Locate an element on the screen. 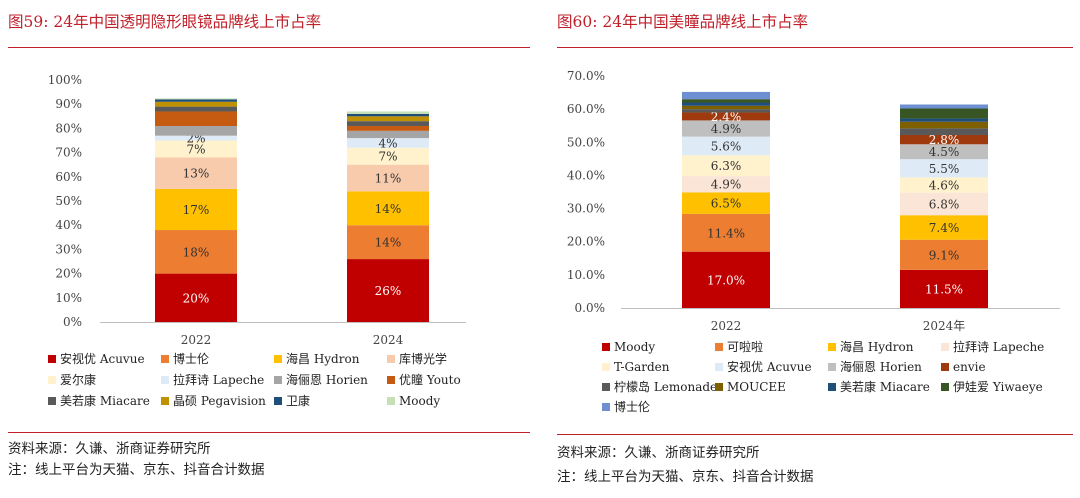 This screenshot has height=498, width=1080. right-data-label: 6.5% is located at coordinates (726, 204).